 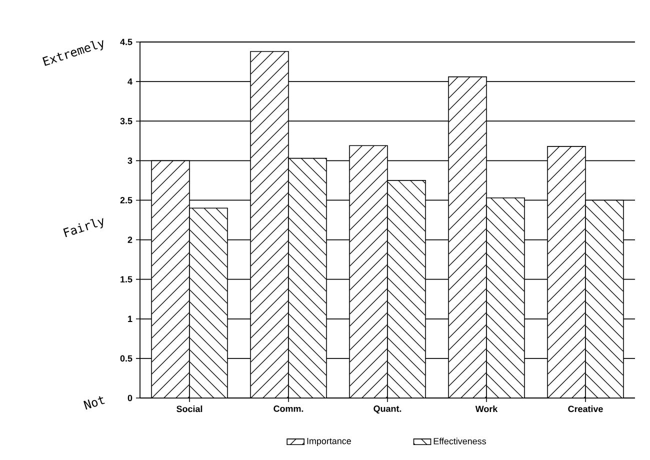 What do you see at coordinates (130, 81) in the screenshot?
I see `y-tick-label: 4` at bounding box center [130, 81].